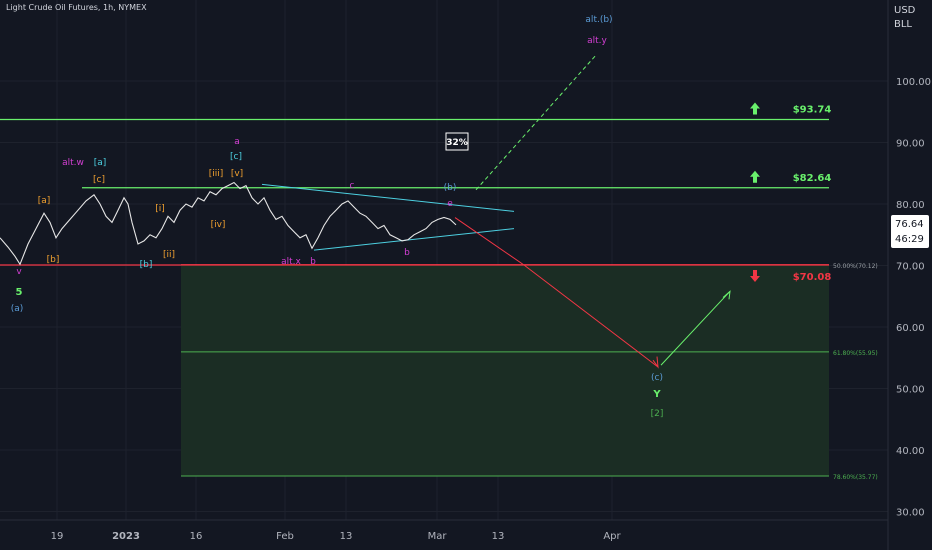 The height and width of the screenshot is (550, 932). Describe the element at coordinates (657, 378) in the screenshot. I see `wave-label-24: (c)` at that location.